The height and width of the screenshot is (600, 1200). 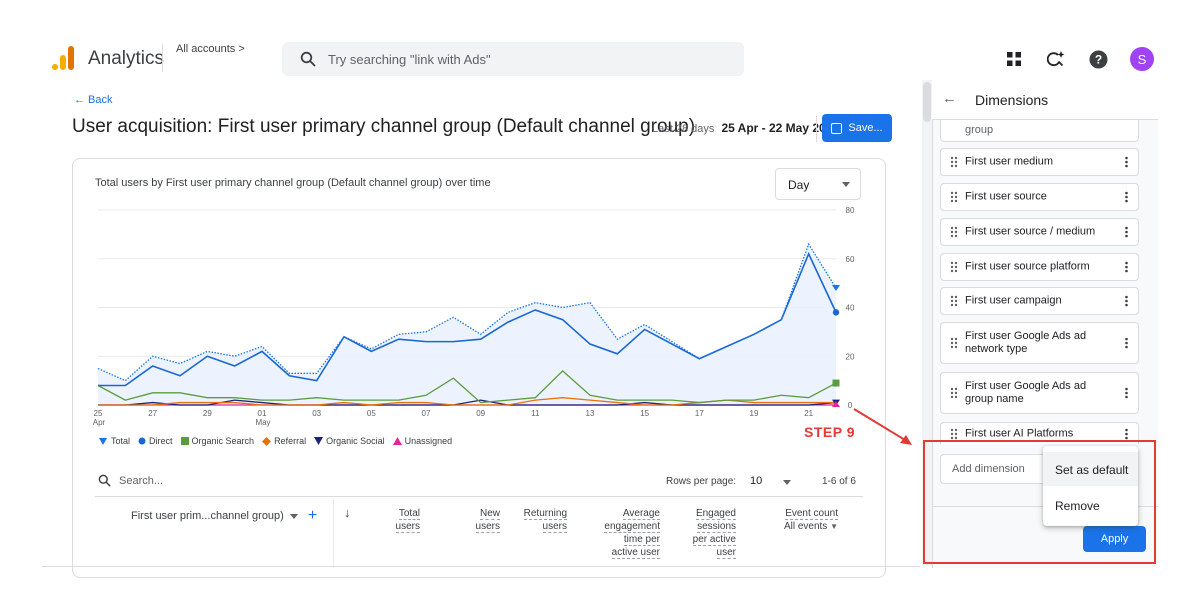 What do you see at coordinates (837, 128) in the screenshot?
I see `save-icon` at bounding box center [837, 128].